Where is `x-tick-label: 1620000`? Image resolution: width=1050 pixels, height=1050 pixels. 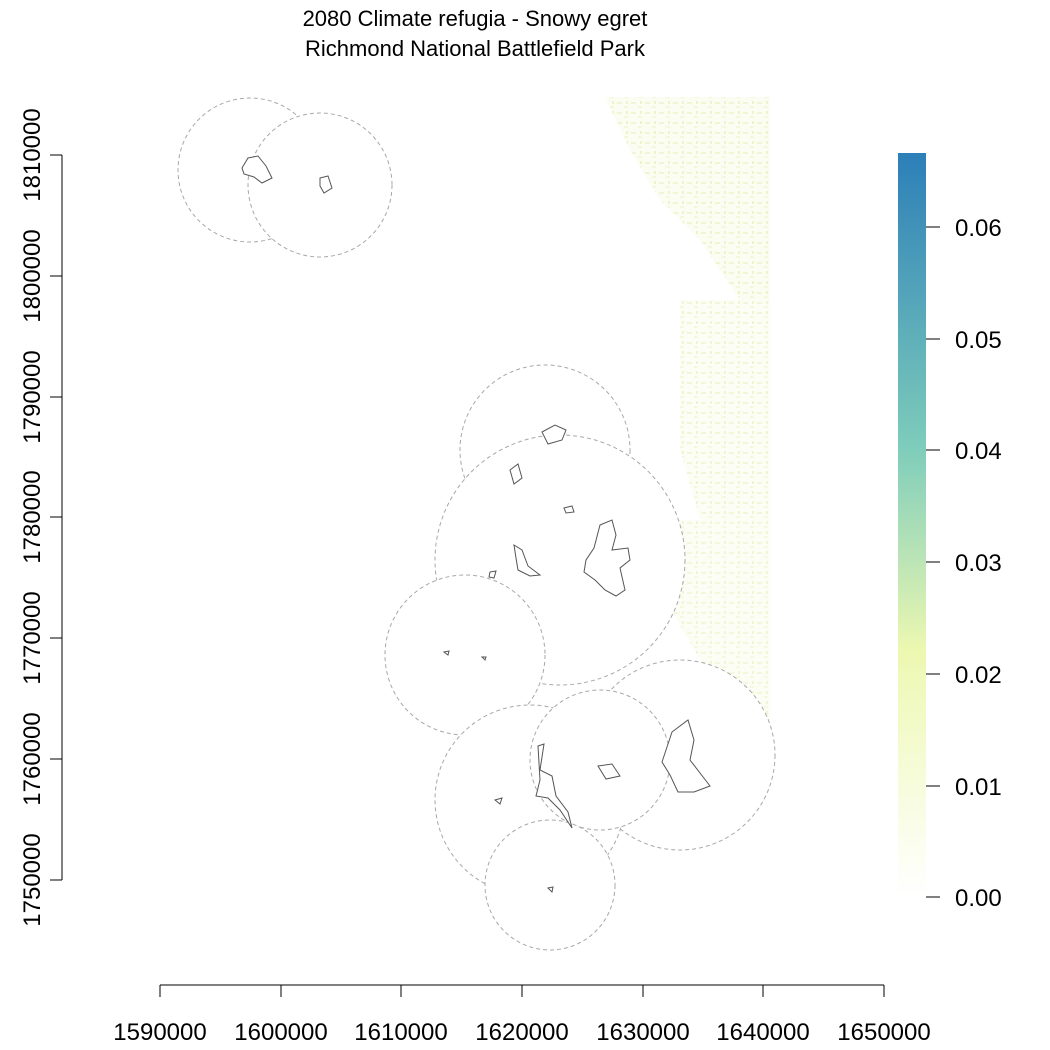
x-tick-label: 1620000 is located at coordinates (521, 1032).